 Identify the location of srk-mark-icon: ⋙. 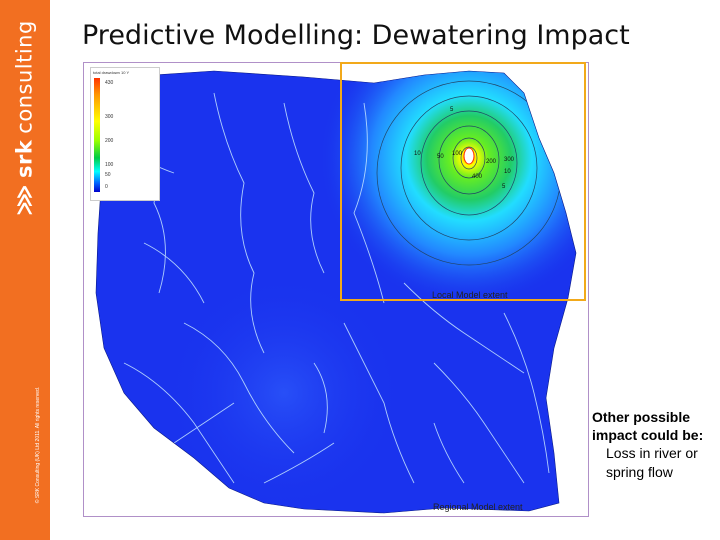
(25, 200).